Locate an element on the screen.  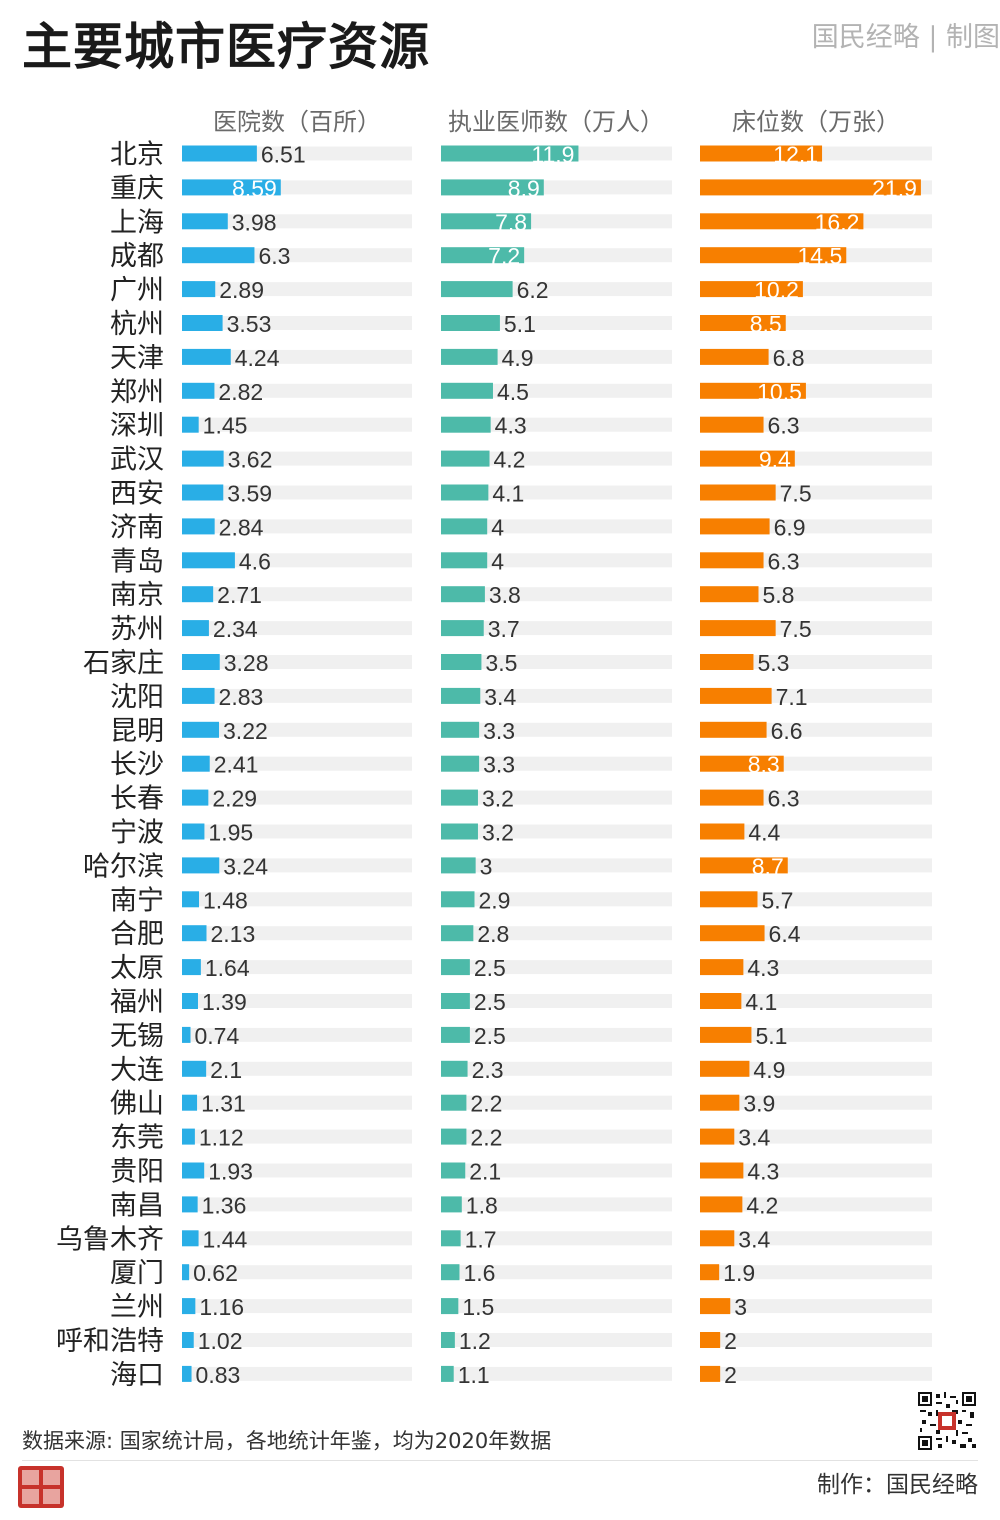
bar-value-label: 3.2 is located at coordinates (498, 799).